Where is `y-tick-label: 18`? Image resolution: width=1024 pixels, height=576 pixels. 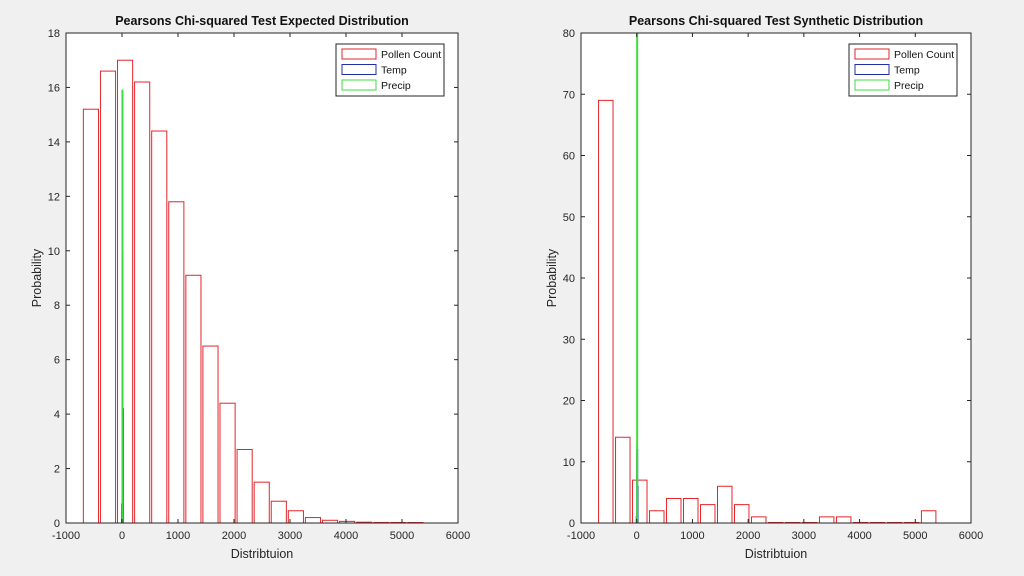 y-tick-label: 18 is located at coordinates (54, 34).